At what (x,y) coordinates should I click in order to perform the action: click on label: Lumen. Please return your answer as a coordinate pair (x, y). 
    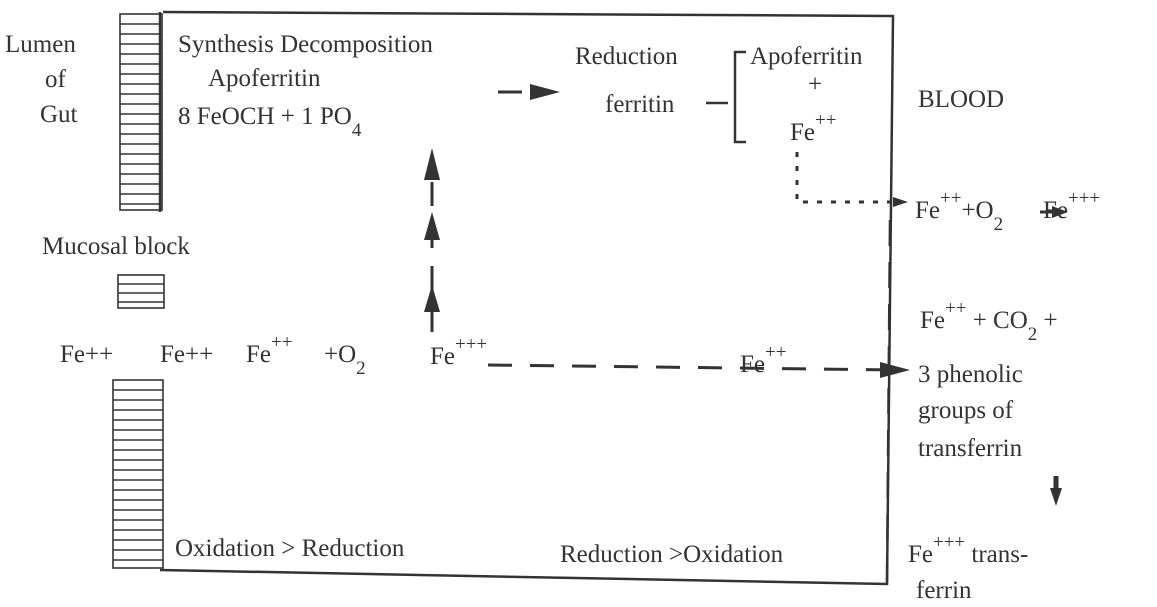
    Looking at the image, I should click on (40, 44).